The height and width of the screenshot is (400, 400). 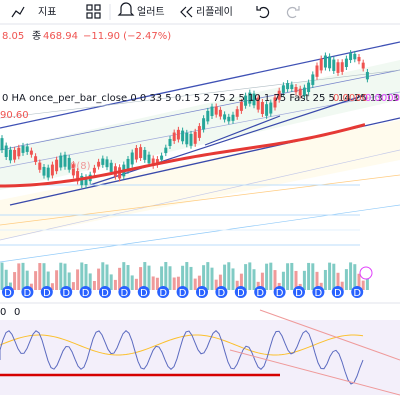 I want to click on toolbar-item: 리플레이, so click(x=214, y=12).